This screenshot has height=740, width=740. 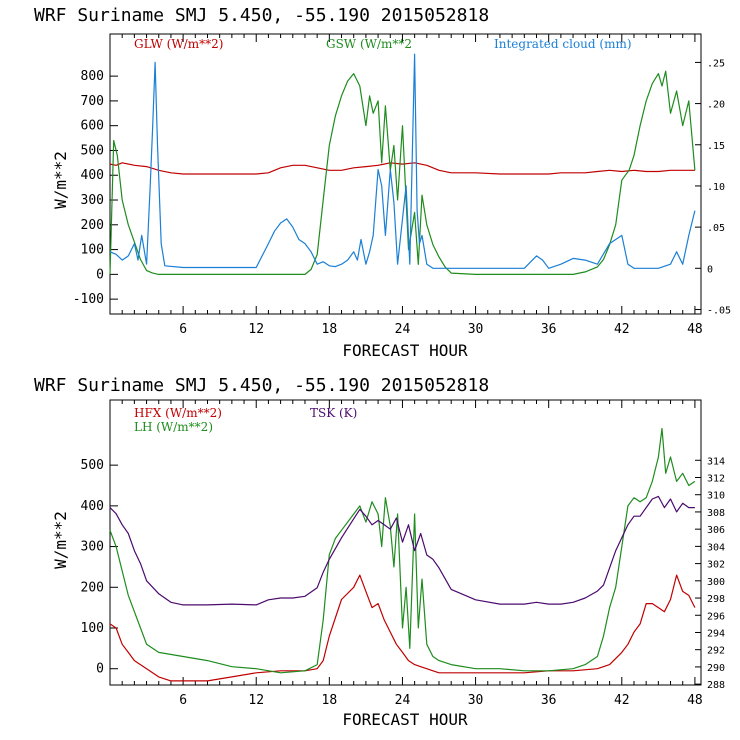 What do you see at coordinates (178, 413) in the screenshot?
I see `legend-hfx: HFX (W/m**2)` at bounding box center [178, 413].